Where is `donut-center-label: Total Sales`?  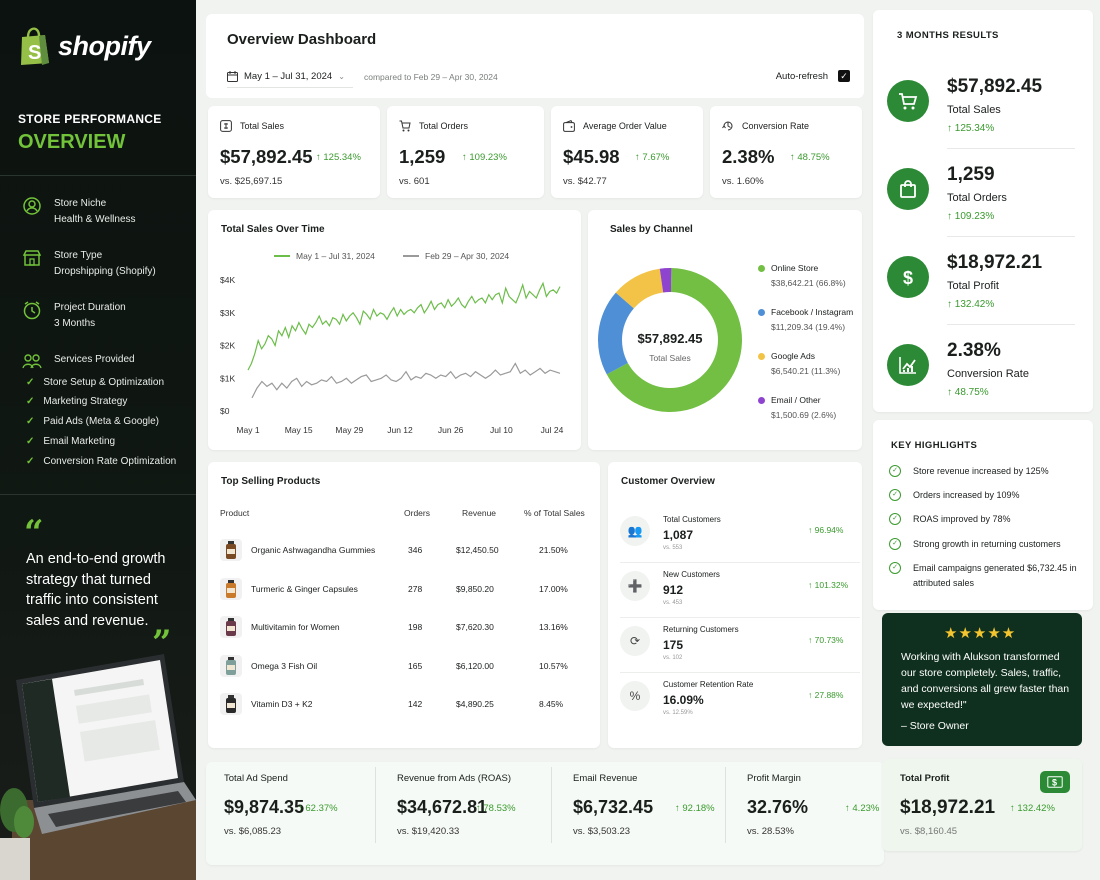
donut-center-label: Total Sales is located at coordinates (670, 358).